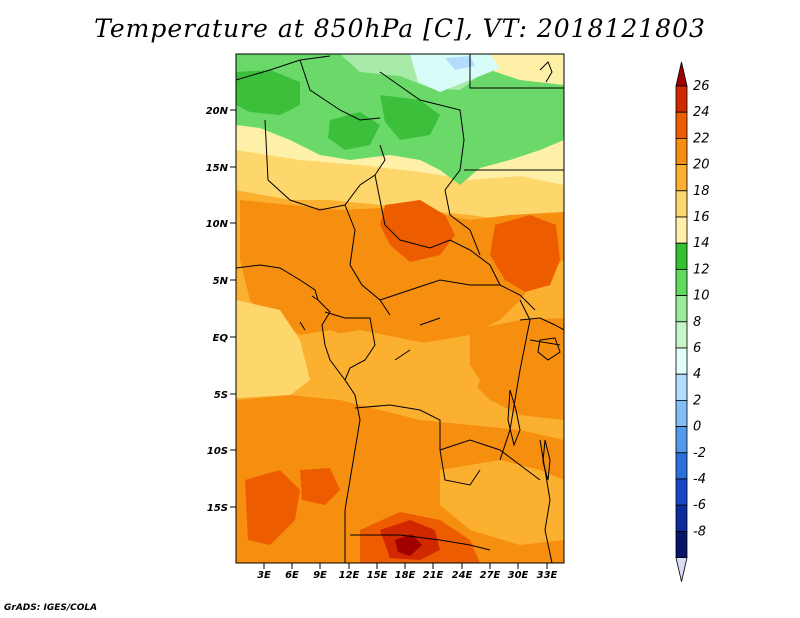 The width and height of the screenshot is (800, 618). Describe the element at coordinates (264, 575) in the screenshot. I see `lon-label: 3E` at that location.